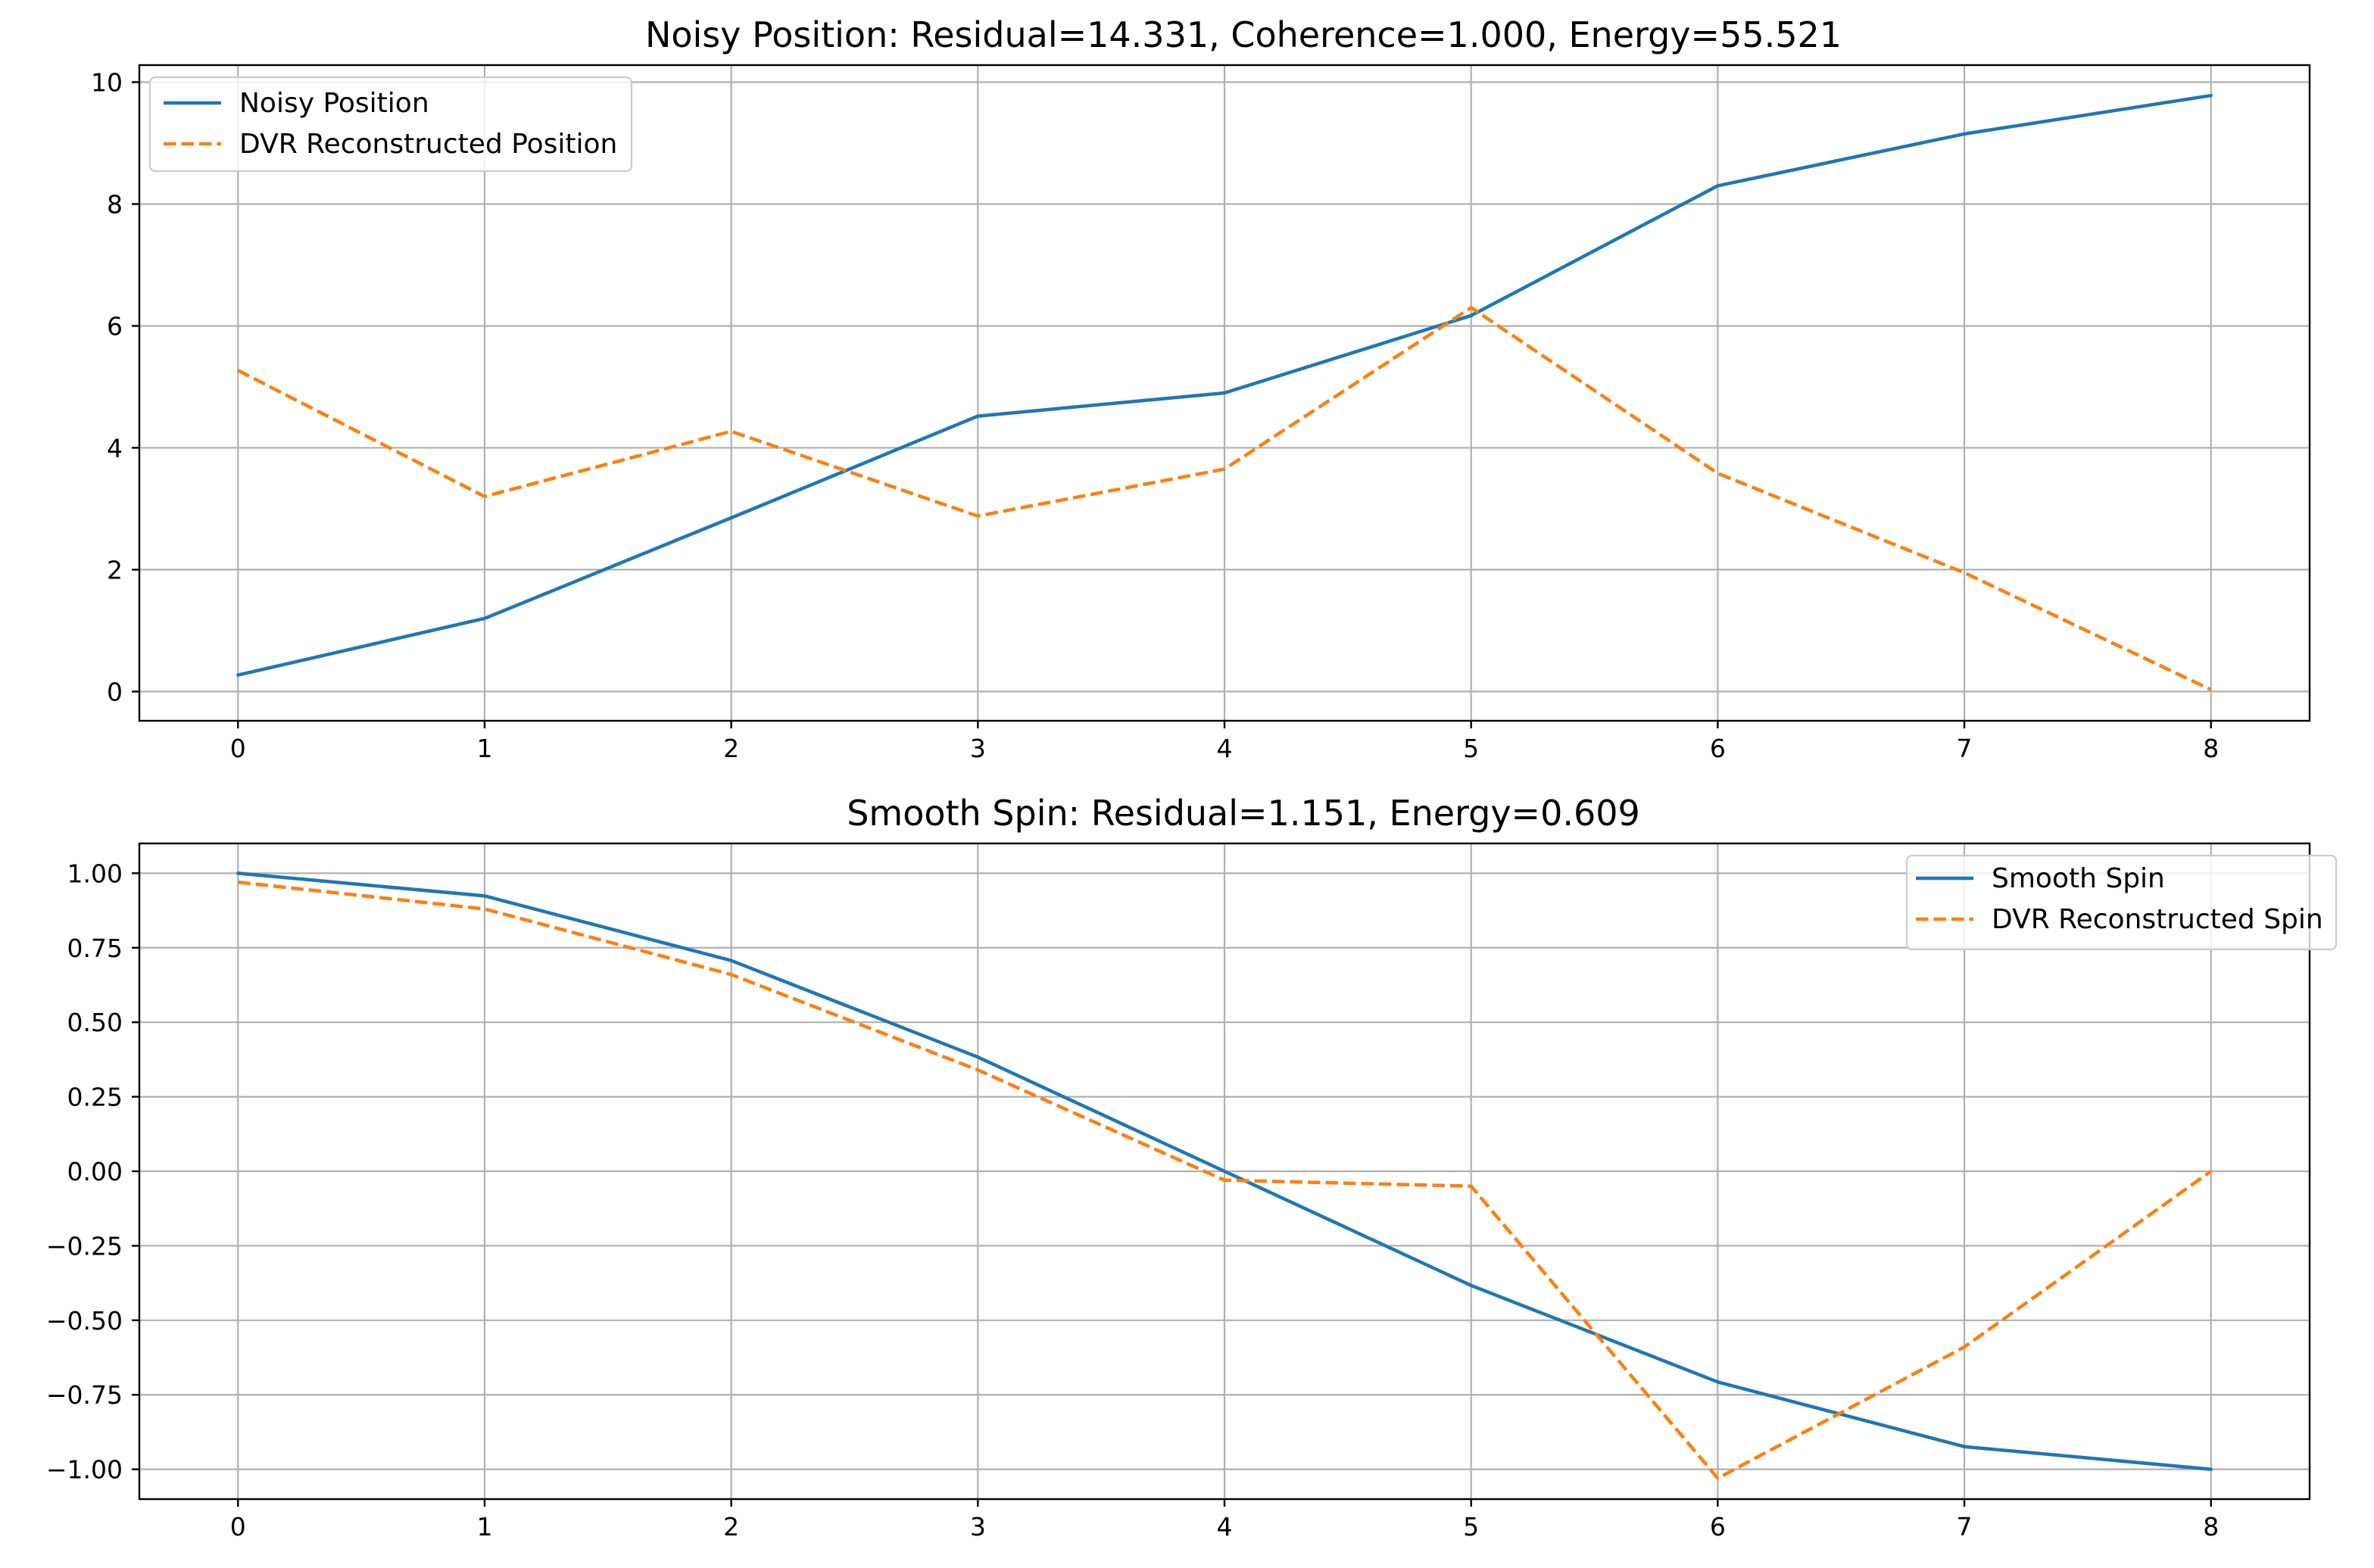  I want to click on y-tick-label: −0.75, so click(84, 1395).